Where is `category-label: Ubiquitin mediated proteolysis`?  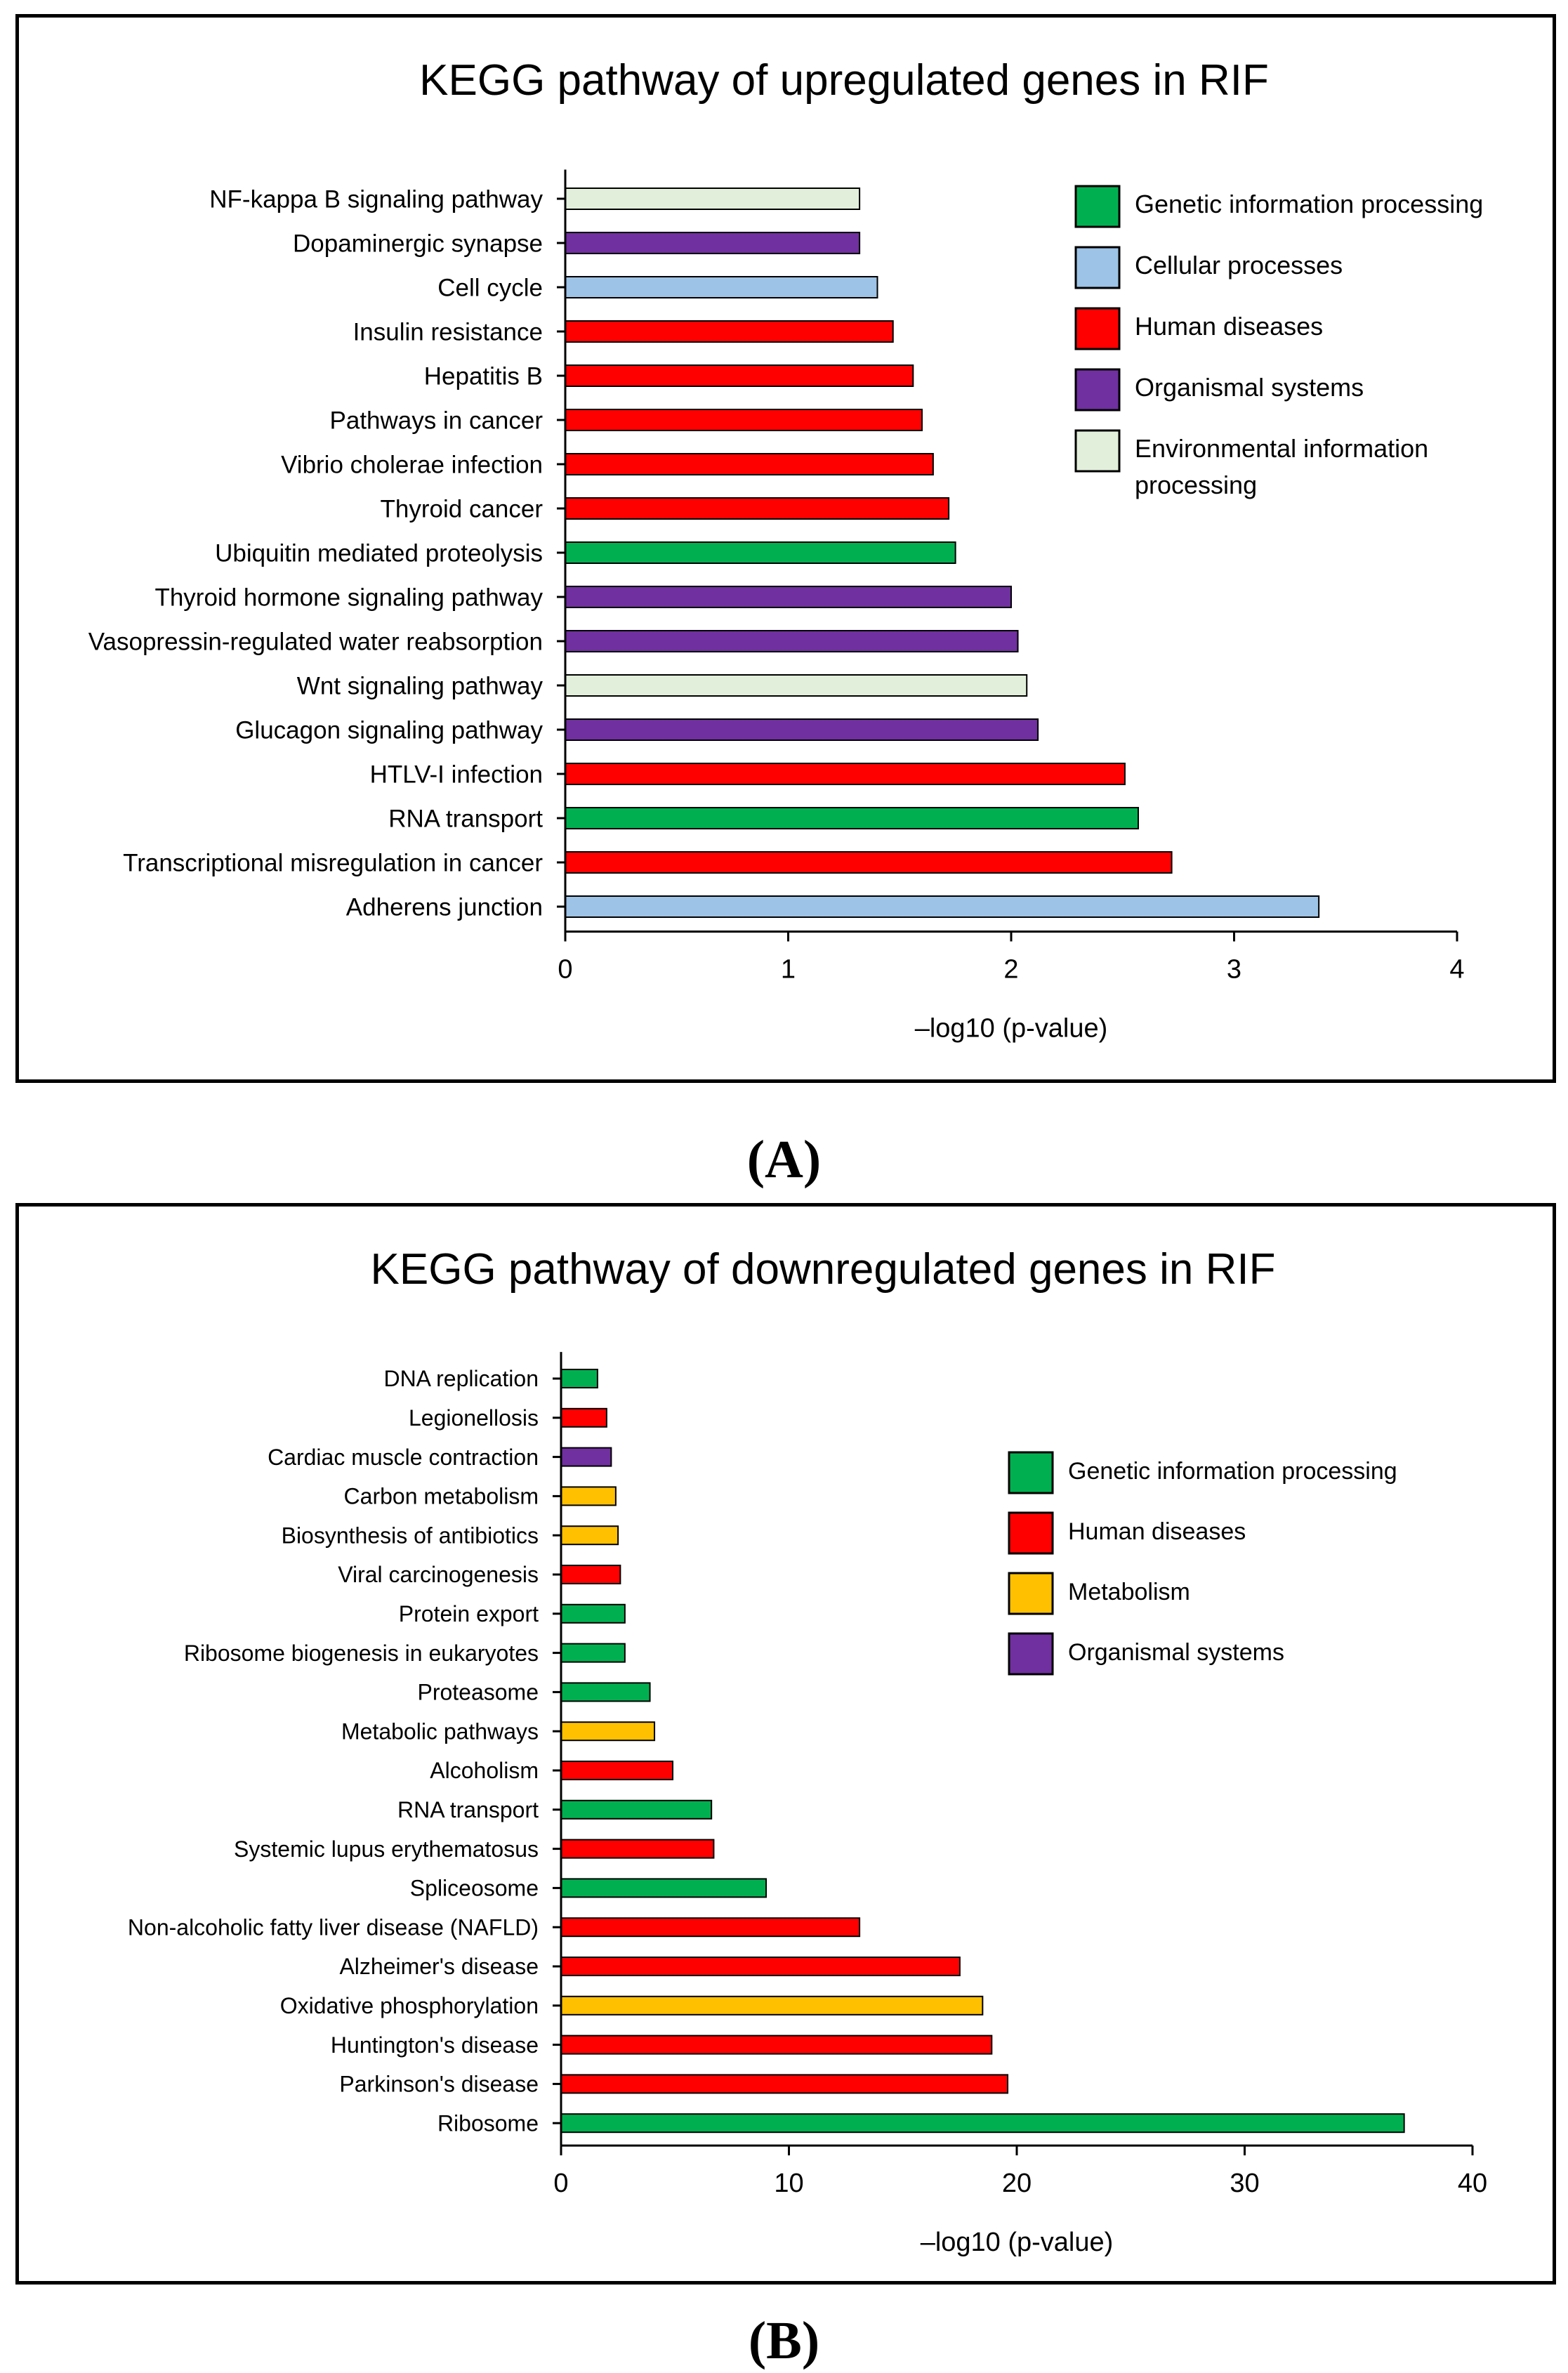
category-label: Ubiquitin mediated proteolysis is located at coordinates (379, 553).